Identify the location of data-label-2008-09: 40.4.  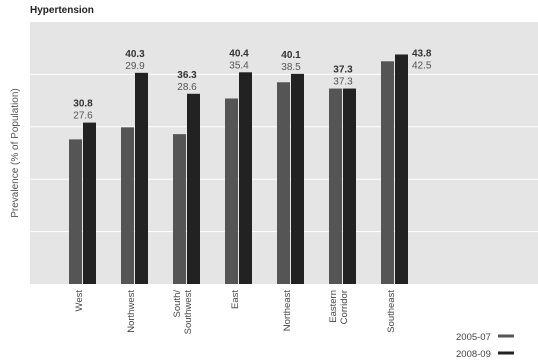
(239, 53).